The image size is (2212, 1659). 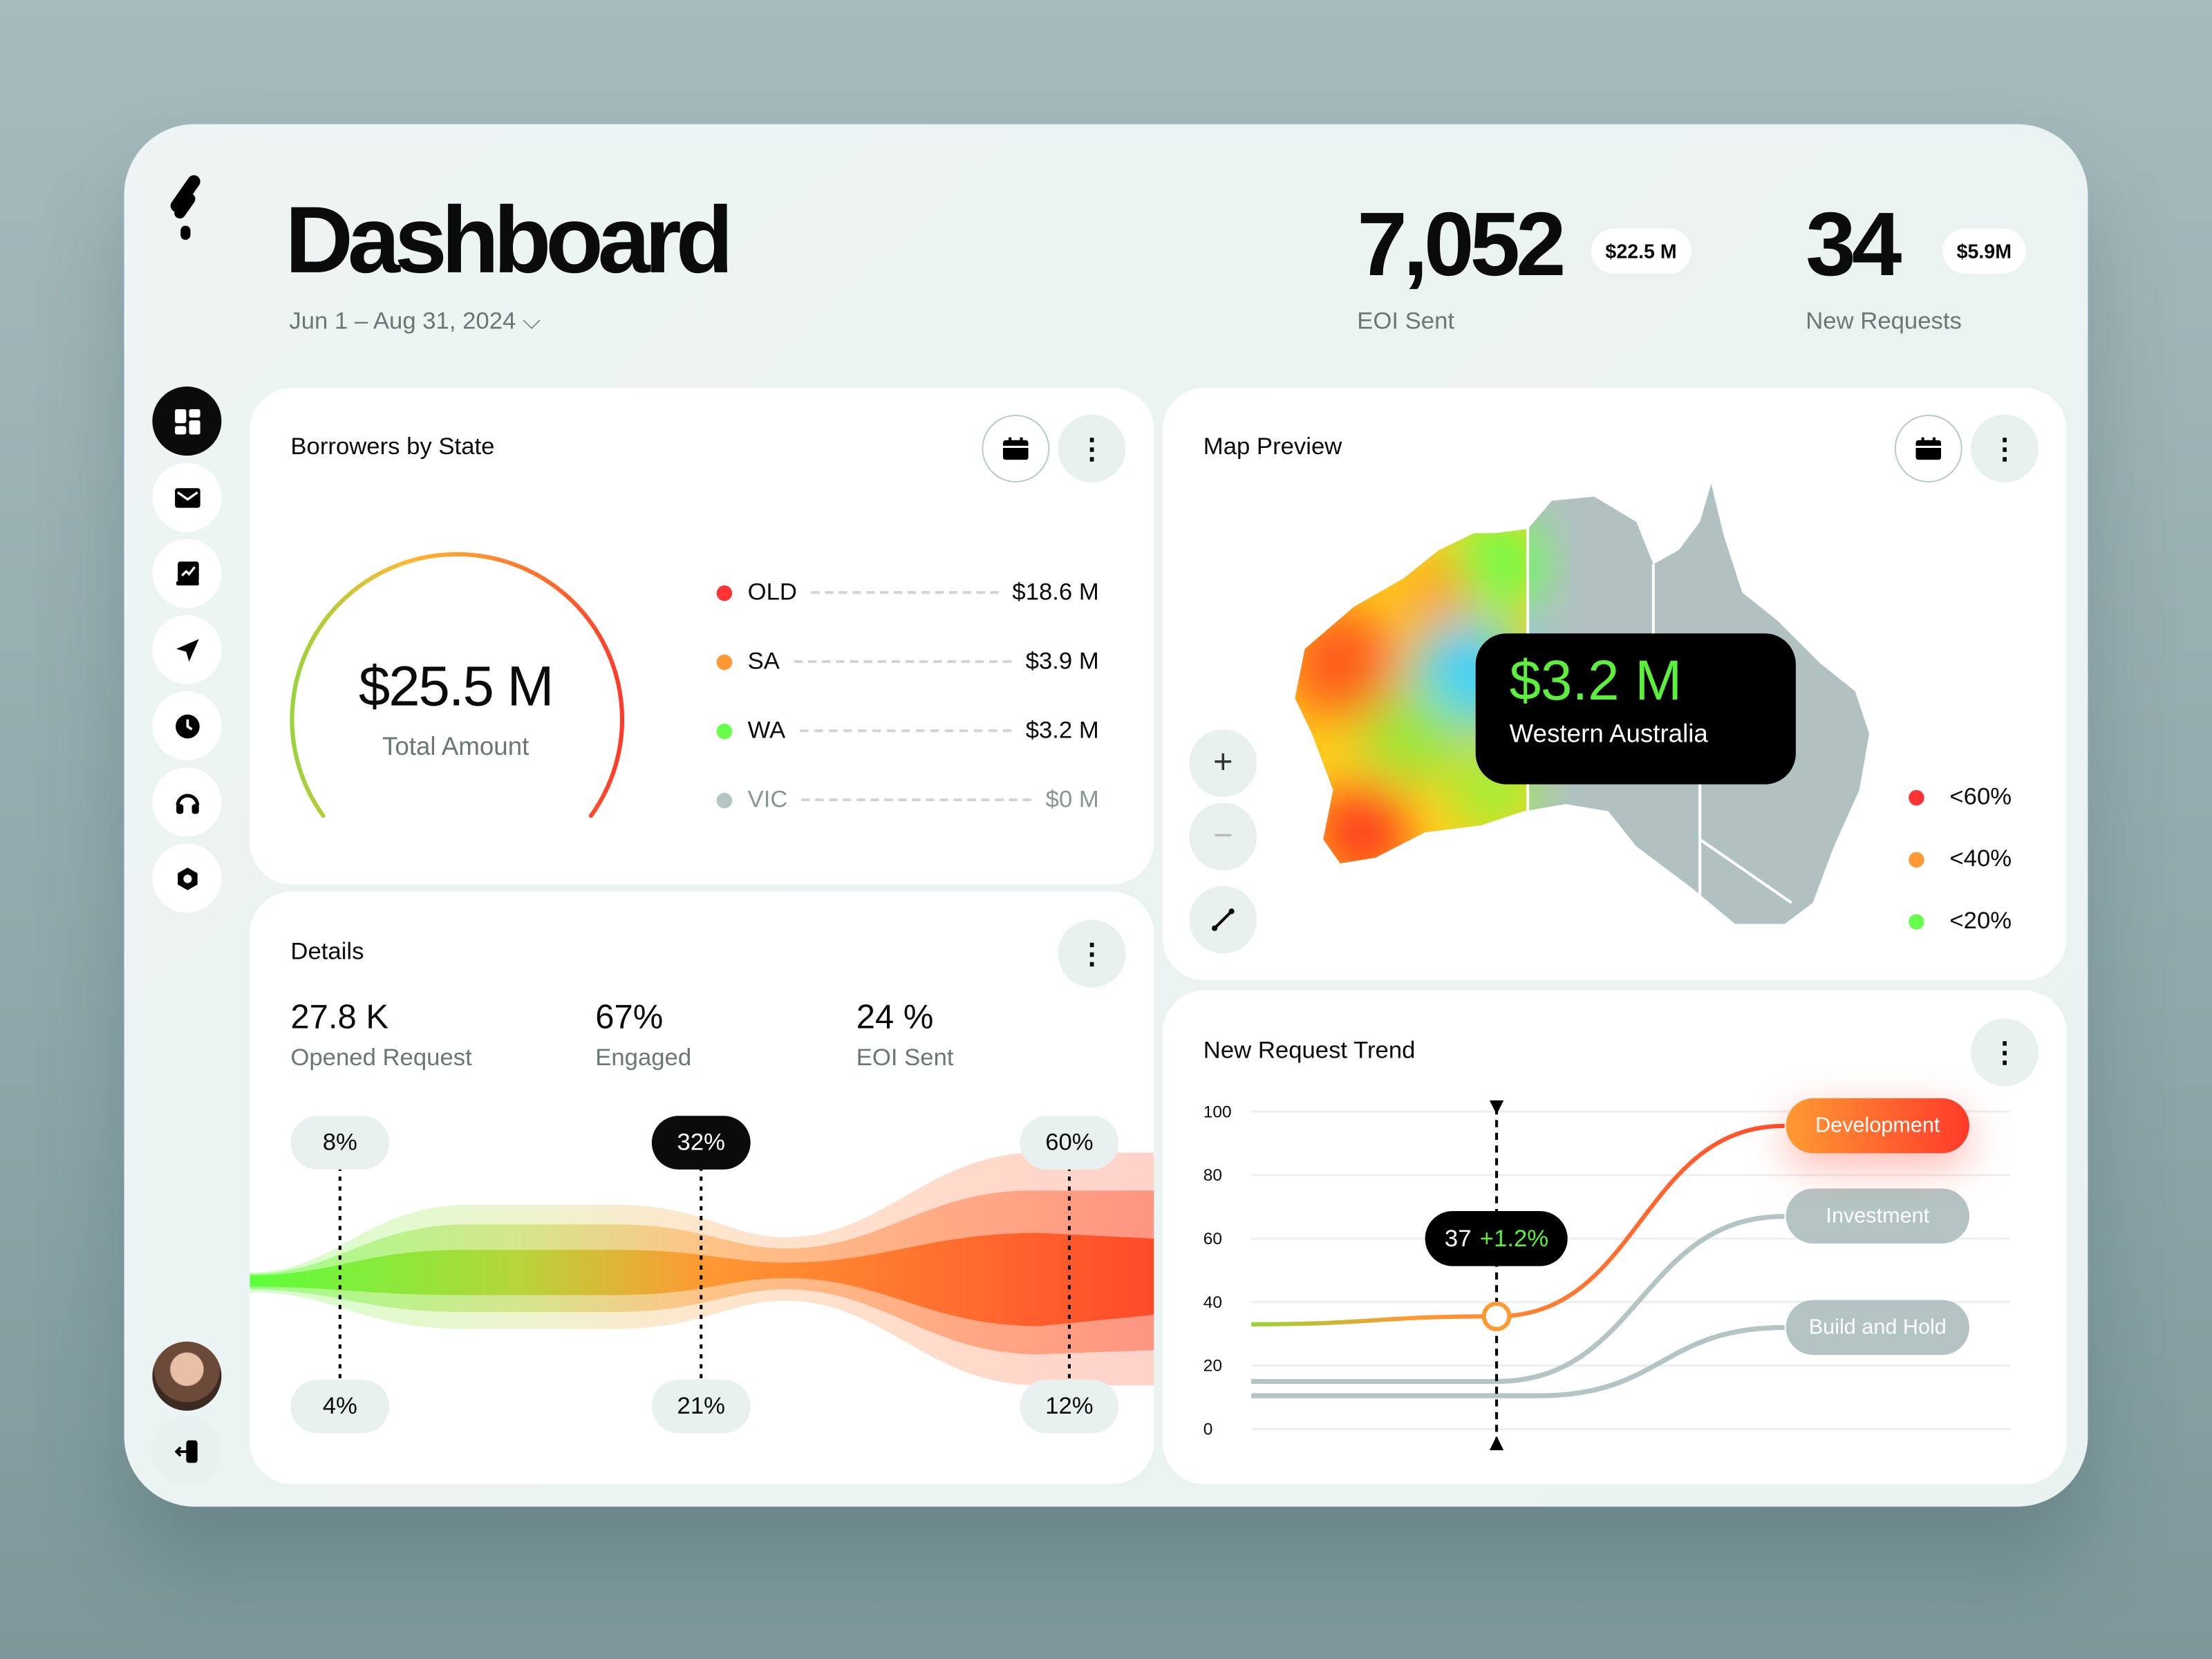 I want to click on map-legend-item: <20%, so click(x=1961, y=921).